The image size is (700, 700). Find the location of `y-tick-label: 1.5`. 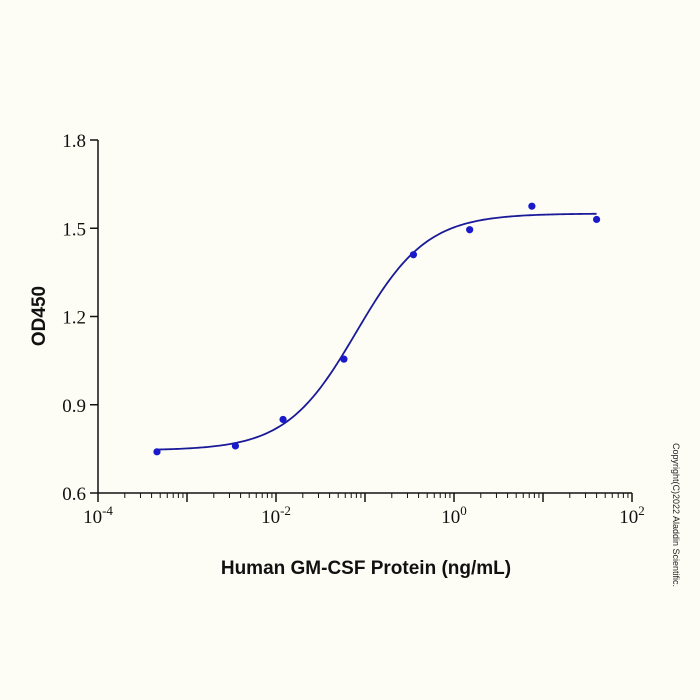

y-tick-label: 1.5 is located at coordinates (74, 229).